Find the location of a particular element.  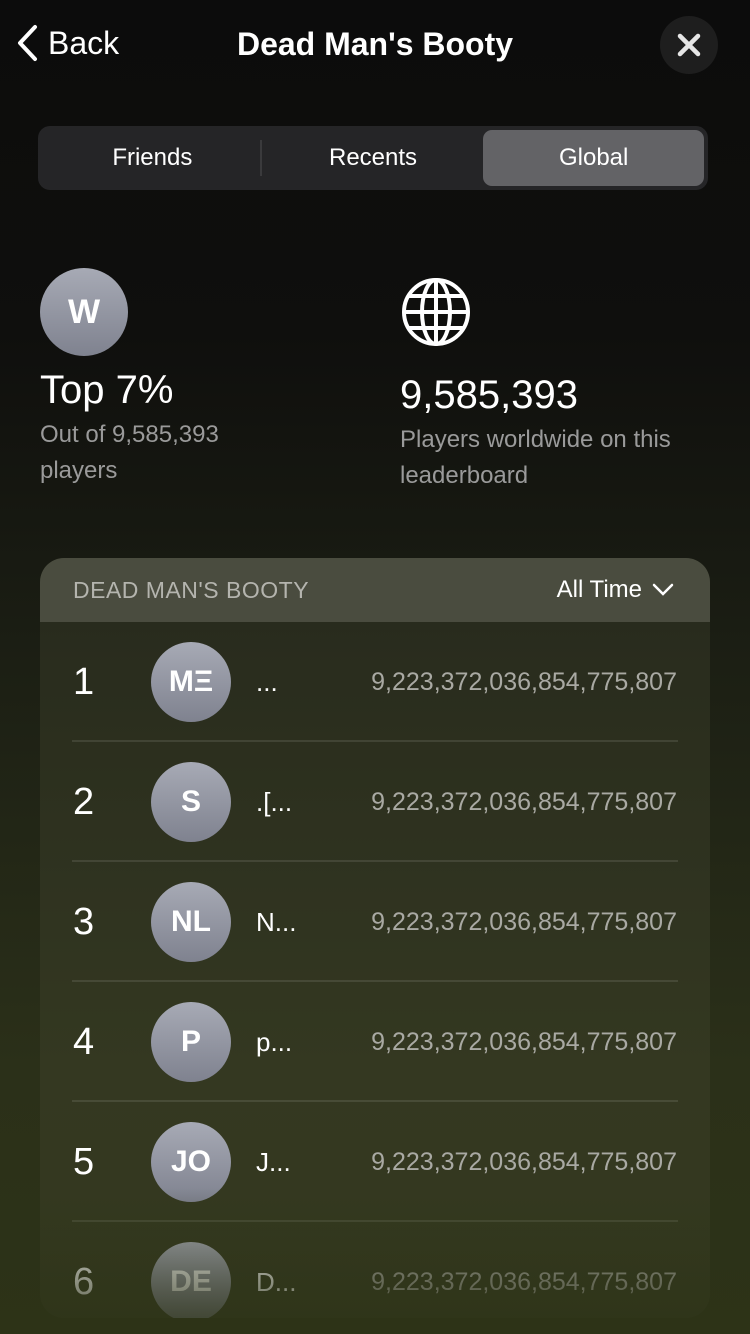

tab-friends: Friends is located at coordinates (152, 157).